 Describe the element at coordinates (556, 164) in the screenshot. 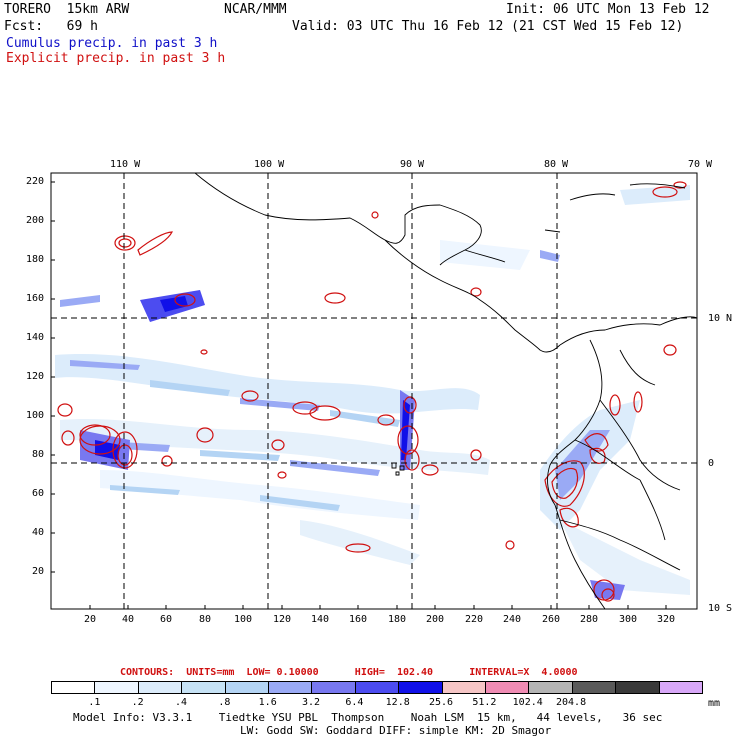

I see `lon-label-80w: 80 W` at that location.